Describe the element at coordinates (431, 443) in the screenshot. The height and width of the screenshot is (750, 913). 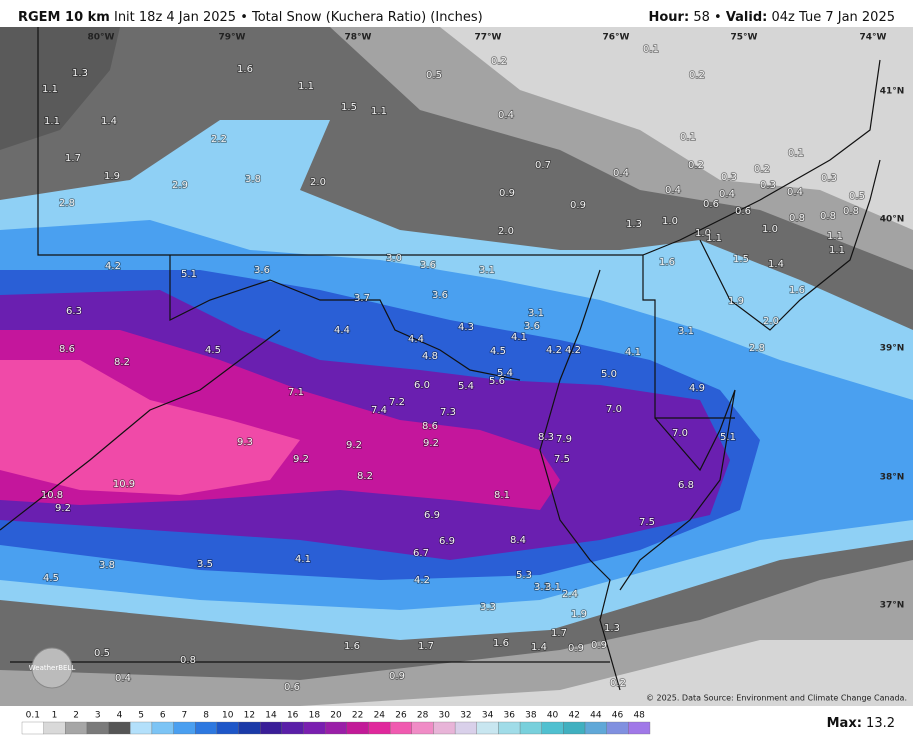
I see `snow-value: 9.2` at that location.